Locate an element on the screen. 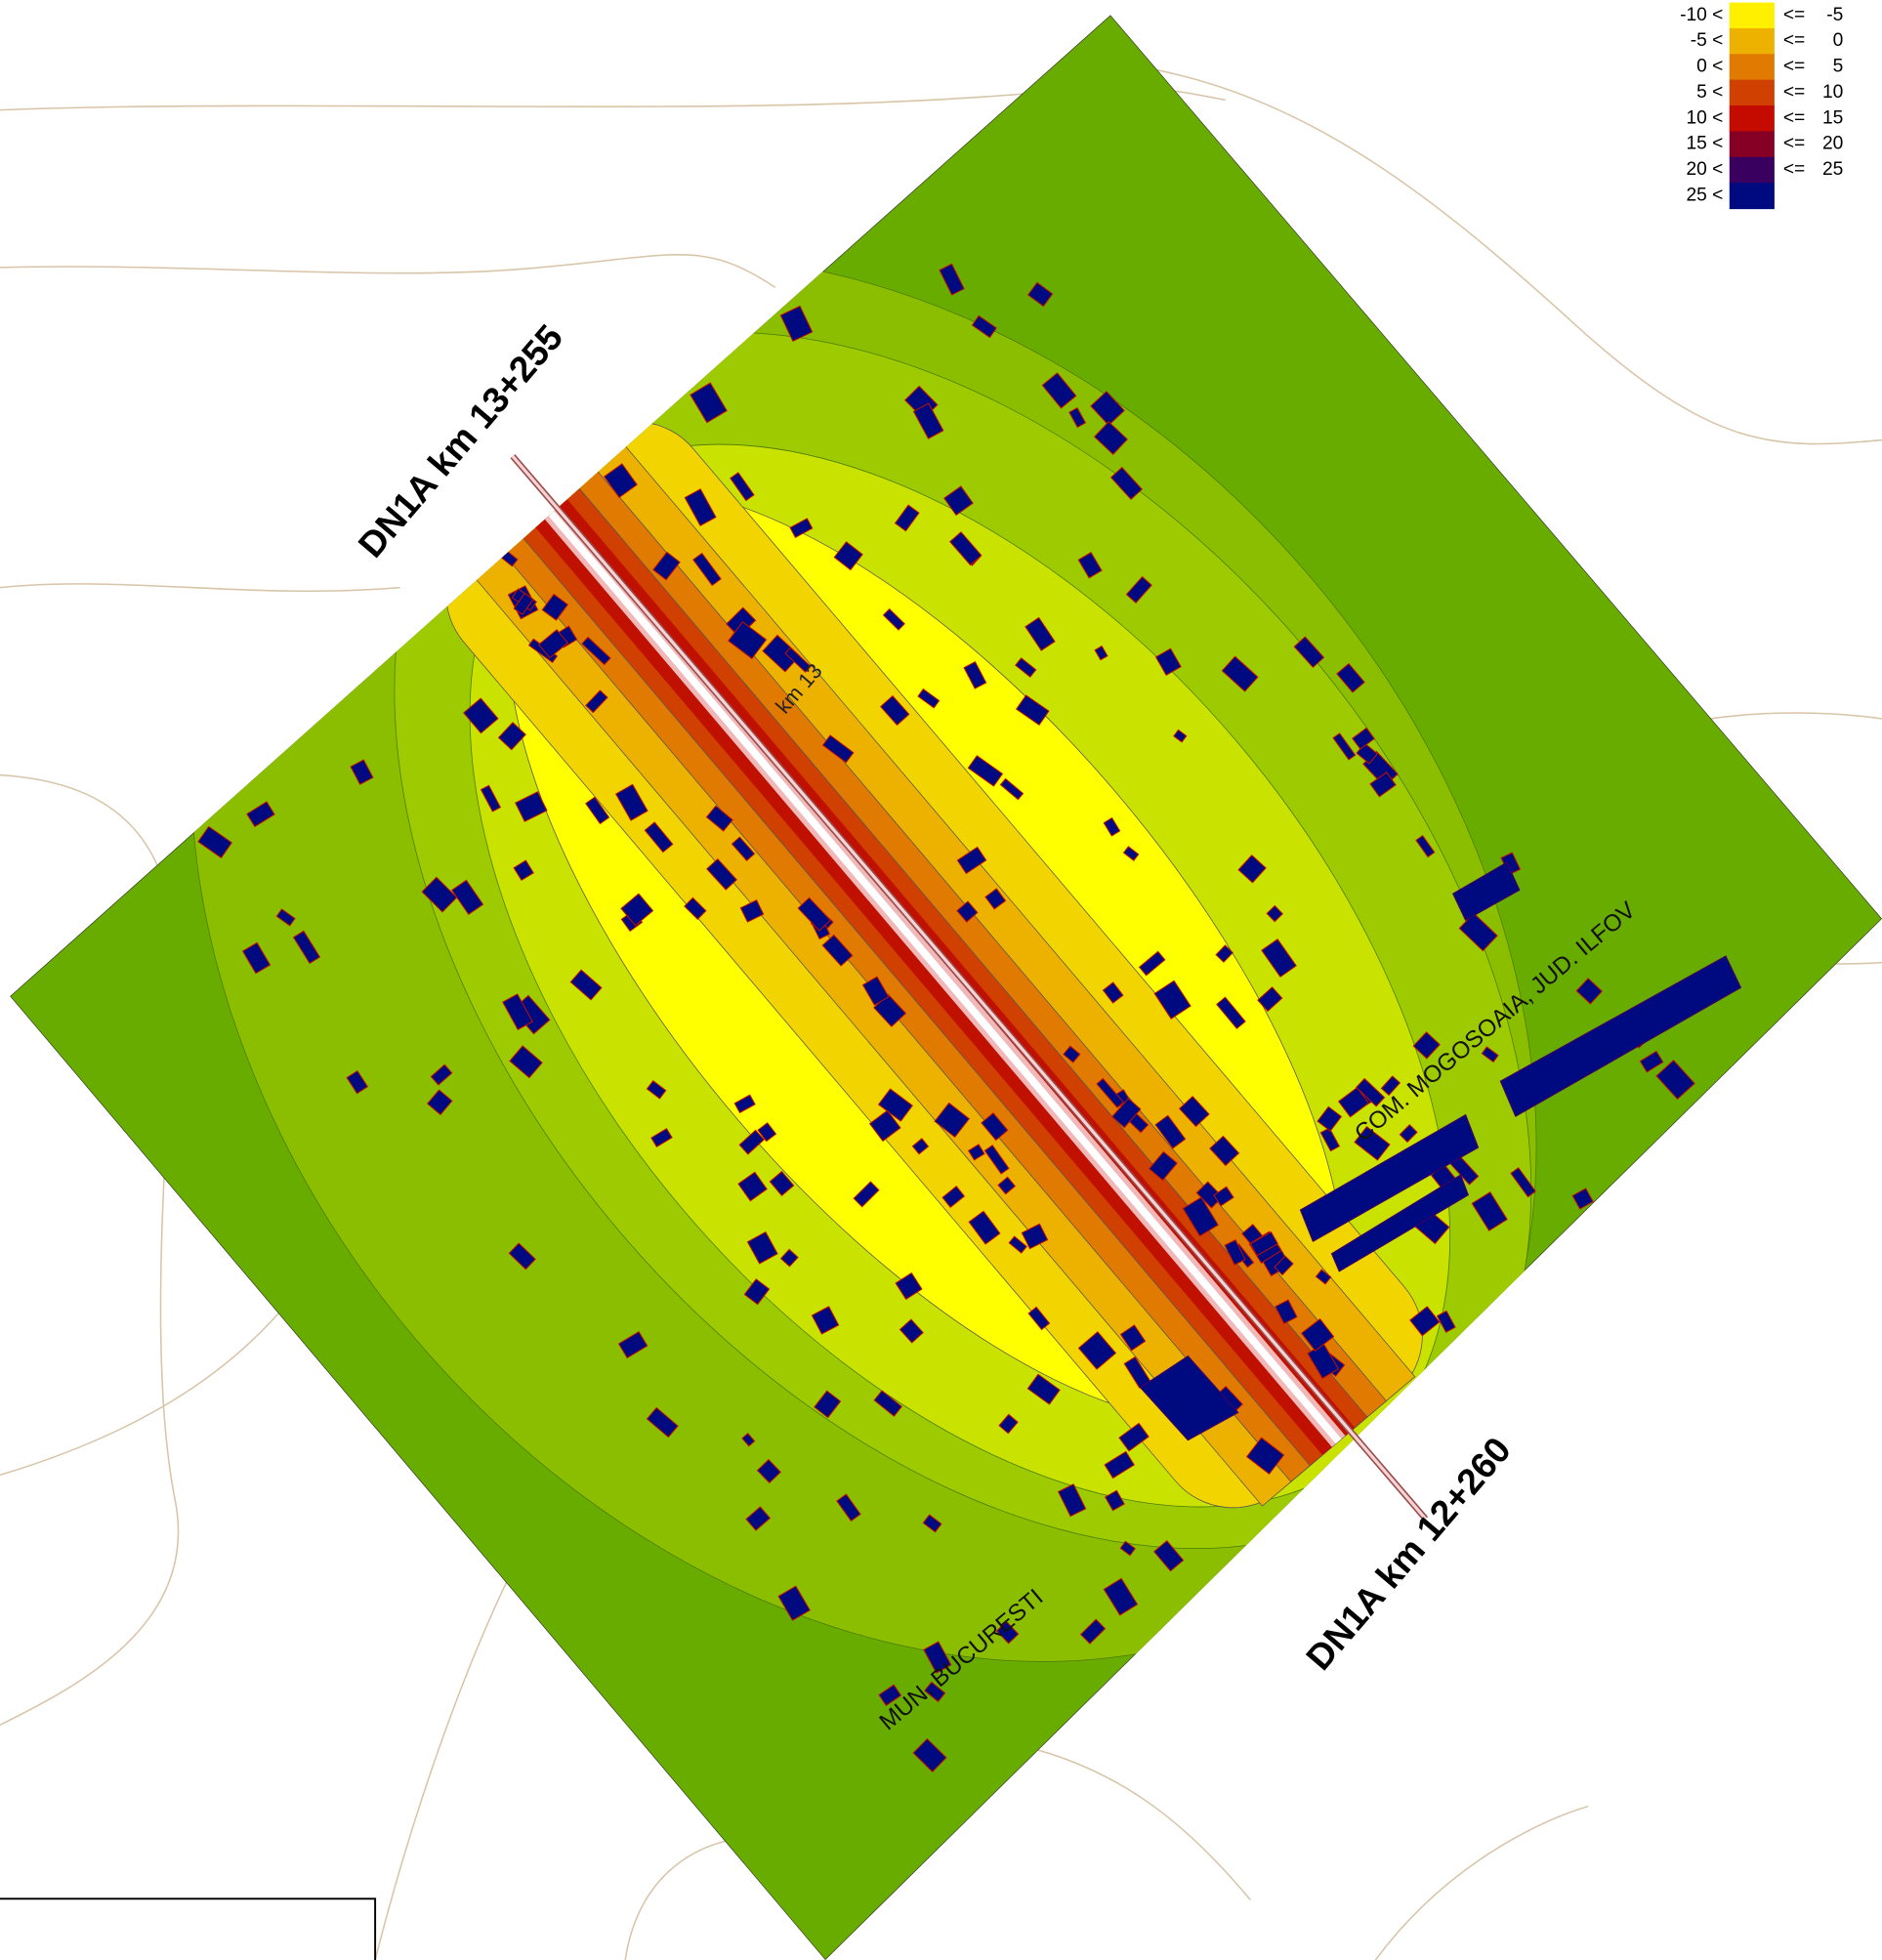  legend-low: 5 < is located at coordinates (1709, 92).